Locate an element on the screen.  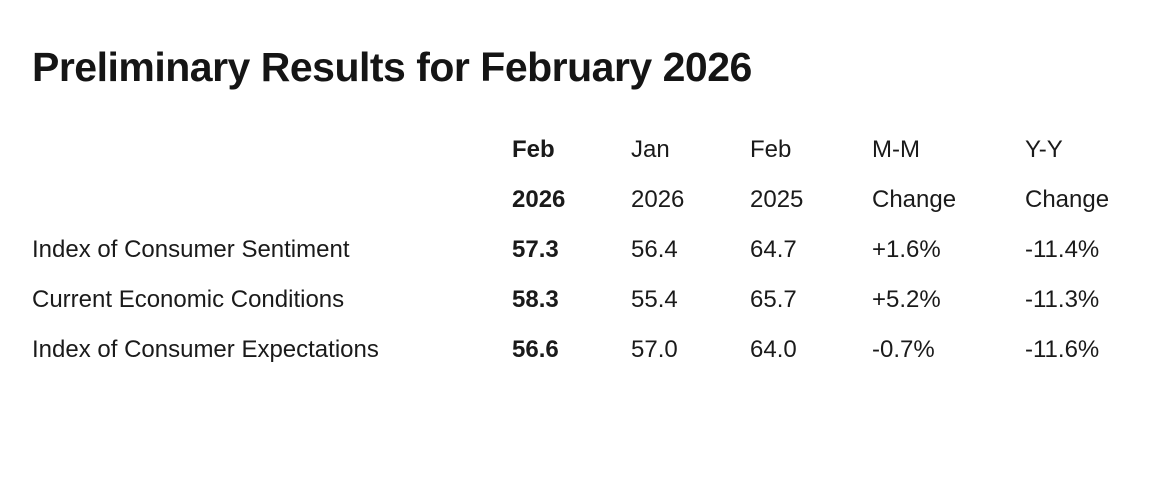
col-header-mm-change-line2: Change is located at coordinates (914, 199).